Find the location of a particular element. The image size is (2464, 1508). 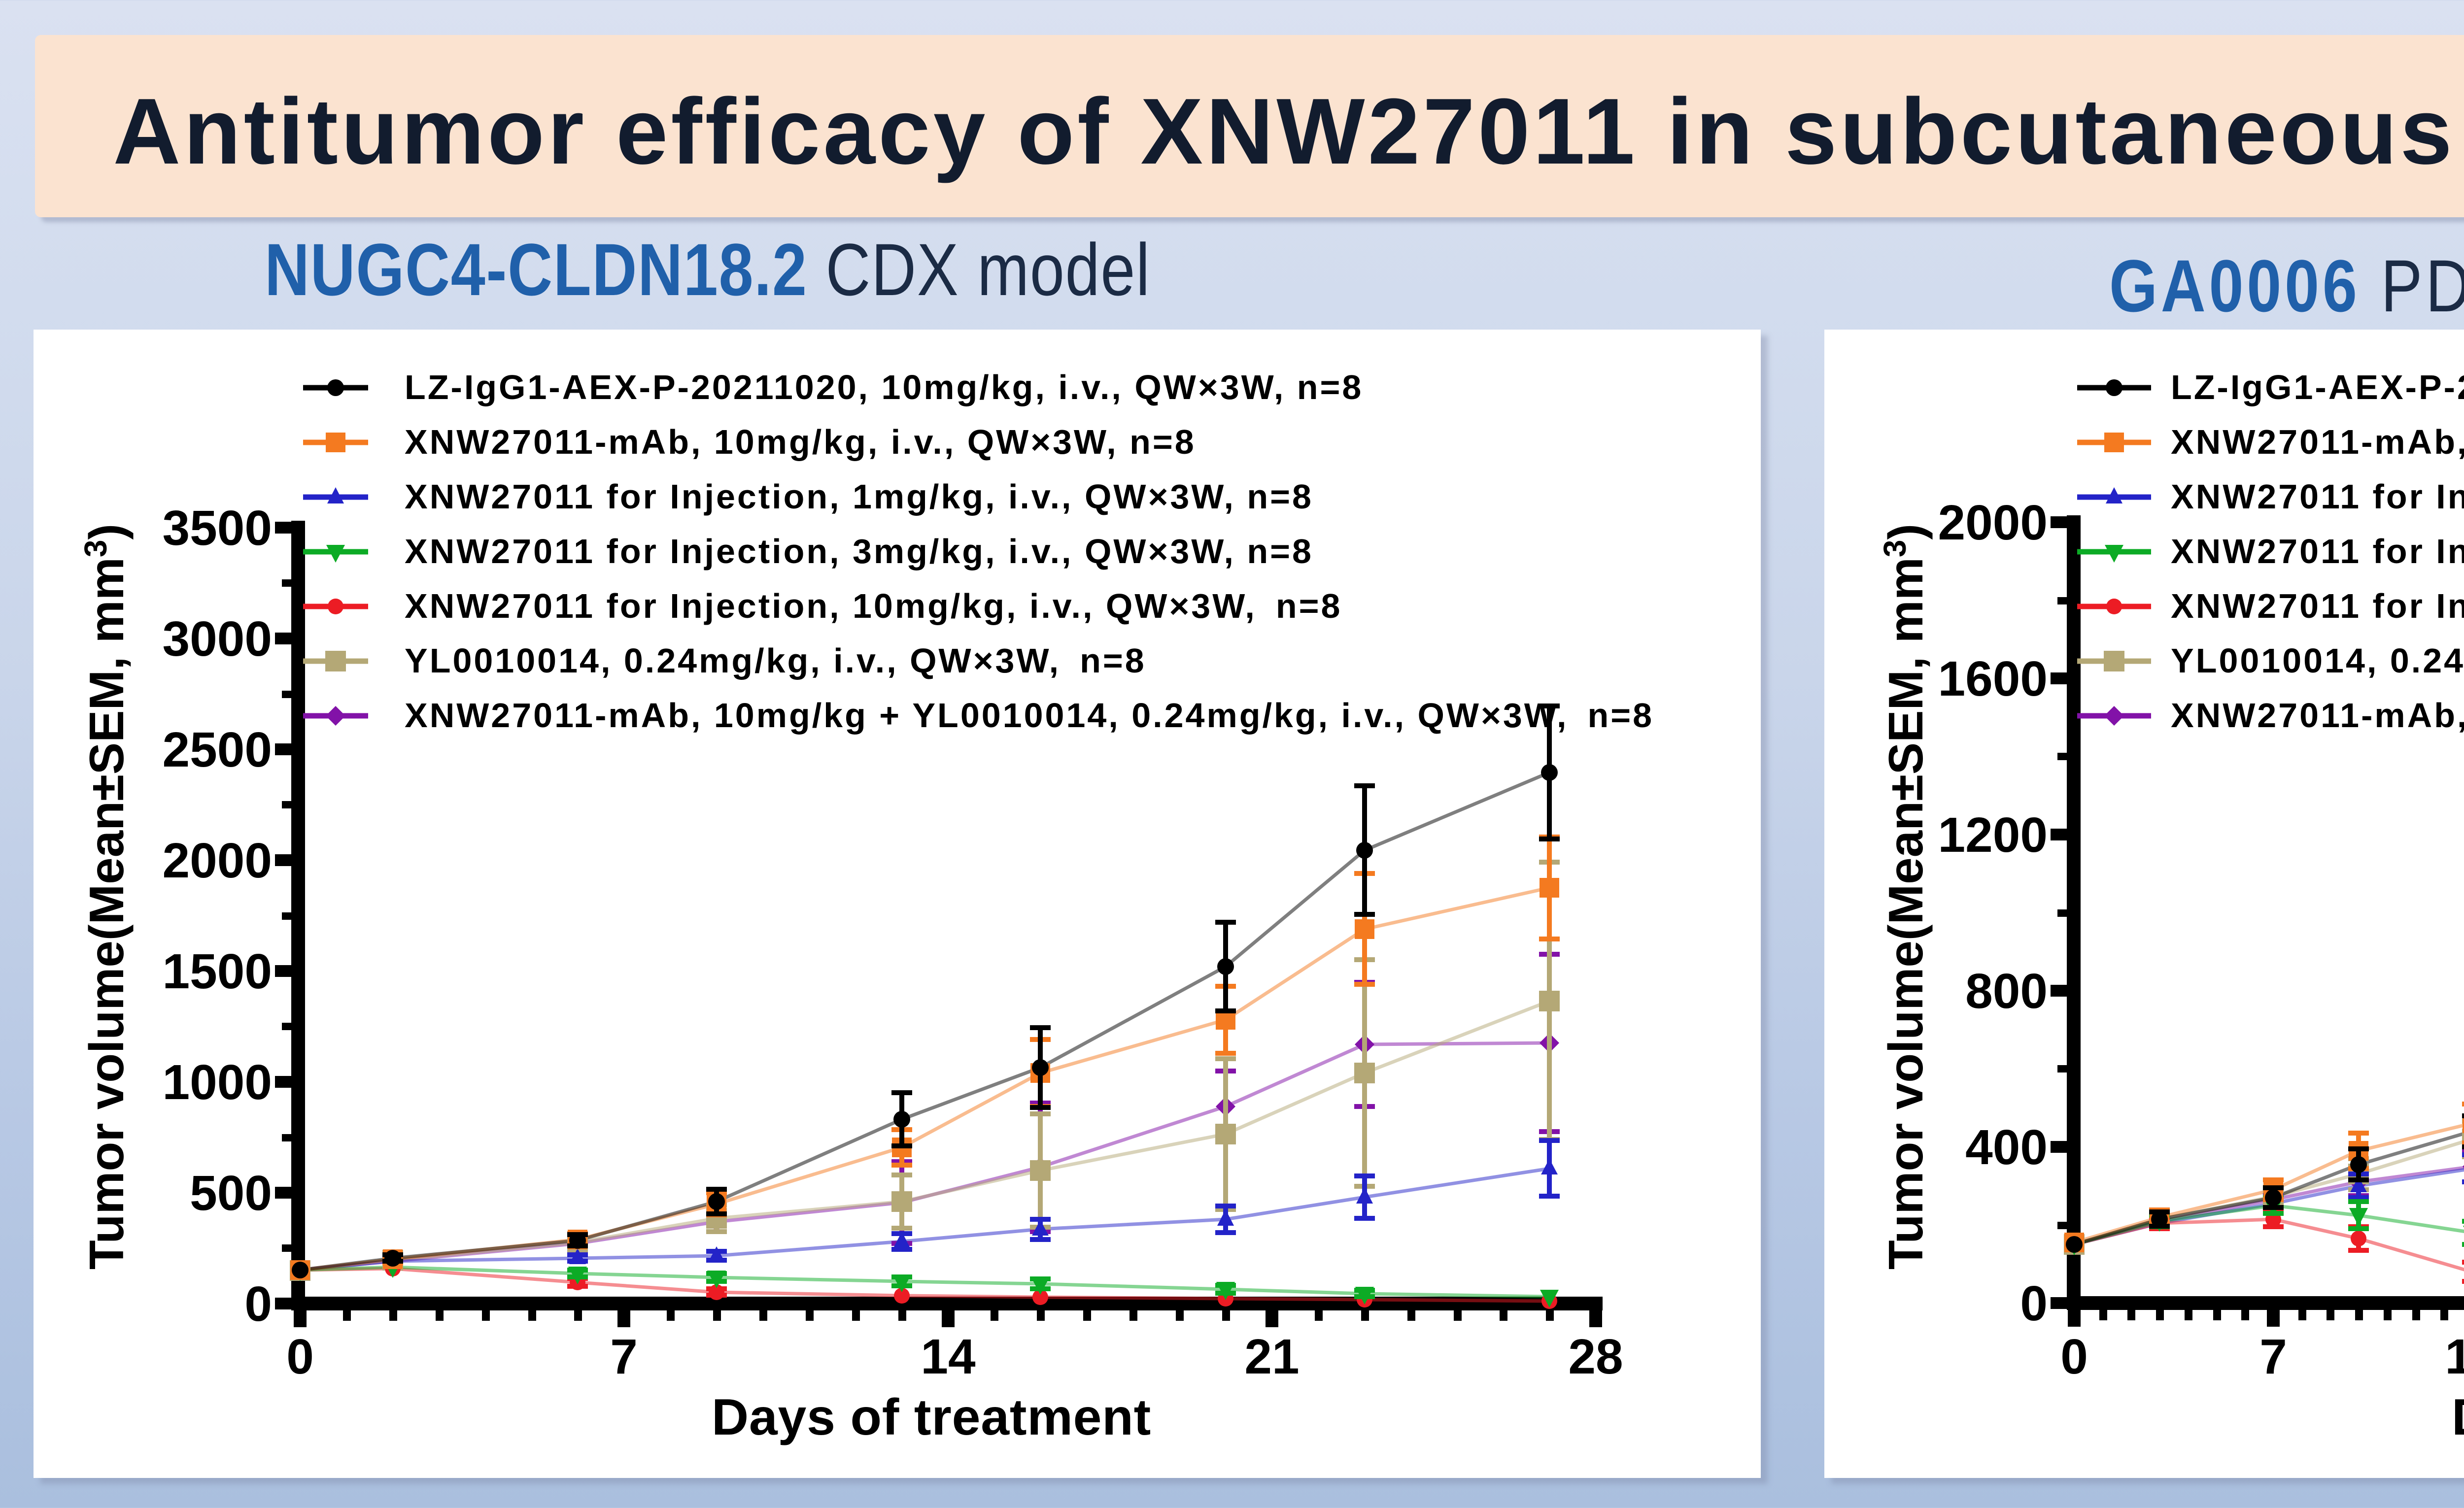

svg-text: 3000 is located at coordinates (217, 639).